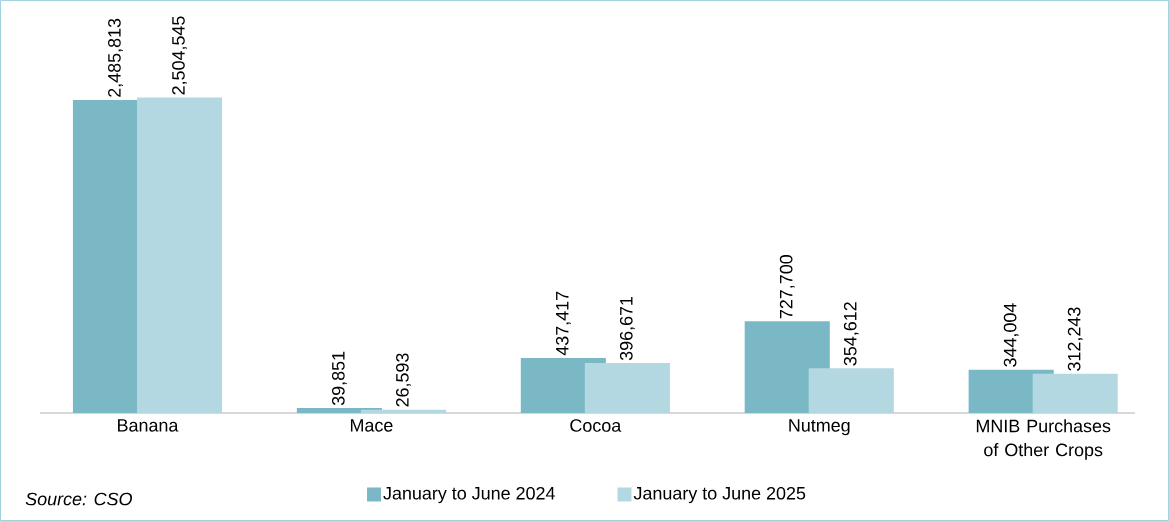 This screenshot has height=521, width=1169. I want to click on data-label: 26,593, so click(403, 380).